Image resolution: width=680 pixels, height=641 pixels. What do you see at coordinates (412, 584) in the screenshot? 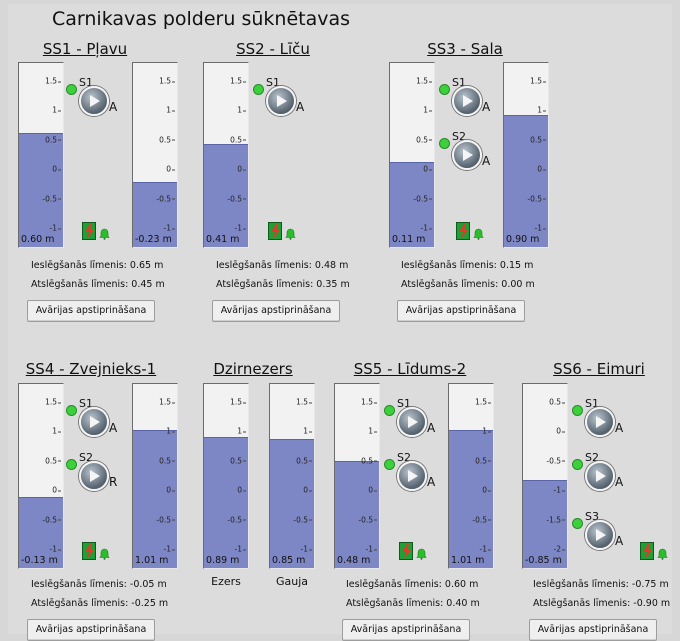
I see `on-level-text: Ieslēgšanās līmenis: 0.60 m` at bounding box center [412, 584].